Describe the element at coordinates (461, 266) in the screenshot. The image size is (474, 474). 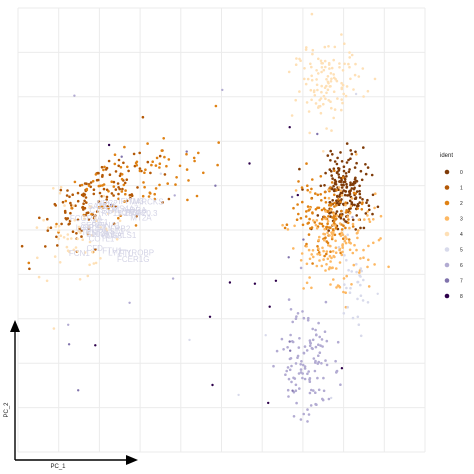
I see `legend-label-6: 6` at that location.